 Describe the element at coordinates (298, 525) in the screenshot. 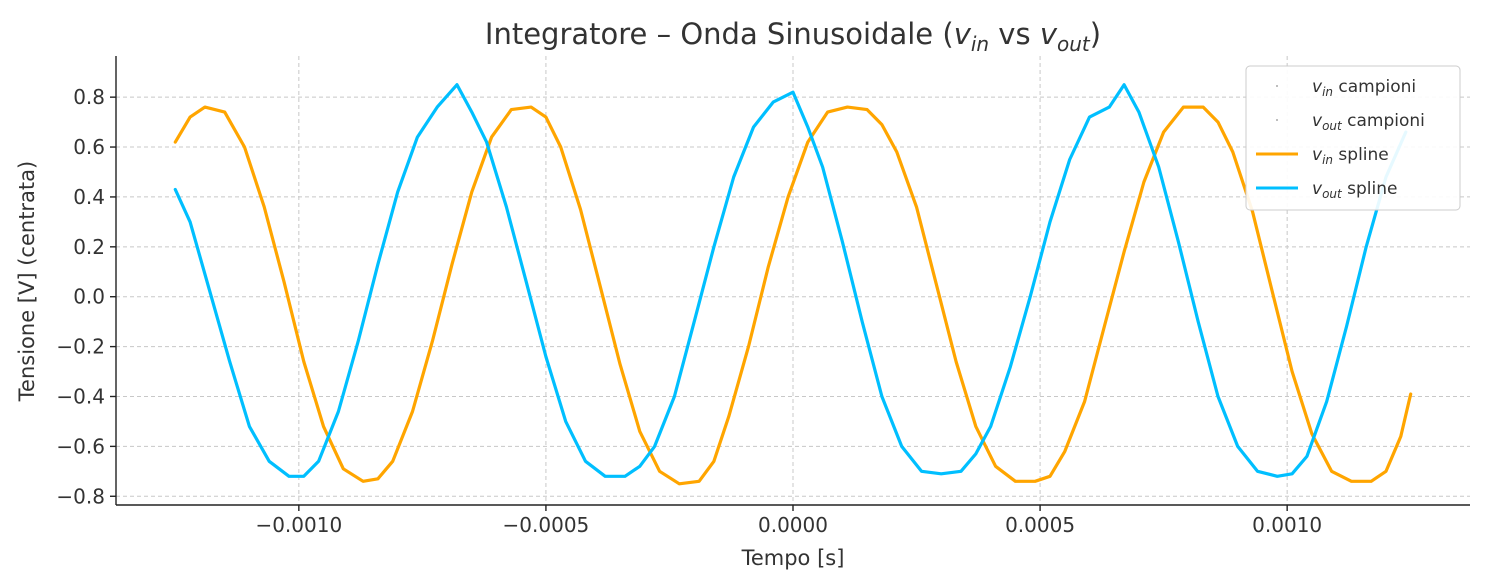

I see `x-tick-label: −0.0010` at that location.